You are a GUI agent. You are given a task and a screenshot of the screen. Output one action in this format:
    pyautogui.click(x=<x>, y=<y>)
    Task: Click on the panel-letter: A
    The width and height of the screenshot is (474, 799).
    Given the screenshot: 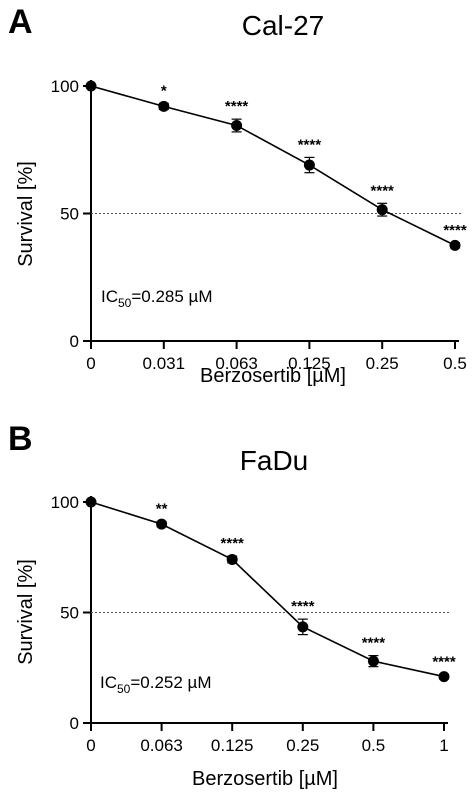 What is the action you would take?
    pyautogui.click(x=20, y=22)
    